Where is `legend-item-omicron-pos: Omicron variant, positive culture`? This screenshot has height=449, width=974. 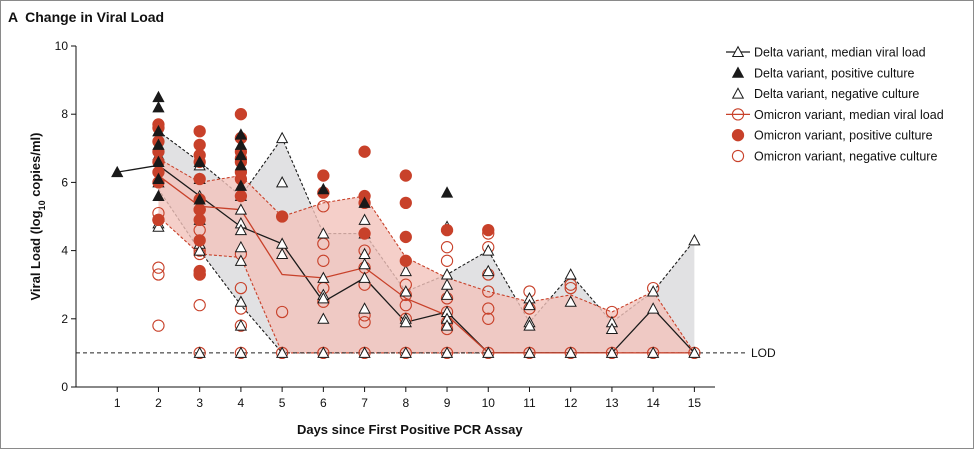 legend-item-omicron-pos: Omicron variant, positive culture is located at coordinates (832, 136).